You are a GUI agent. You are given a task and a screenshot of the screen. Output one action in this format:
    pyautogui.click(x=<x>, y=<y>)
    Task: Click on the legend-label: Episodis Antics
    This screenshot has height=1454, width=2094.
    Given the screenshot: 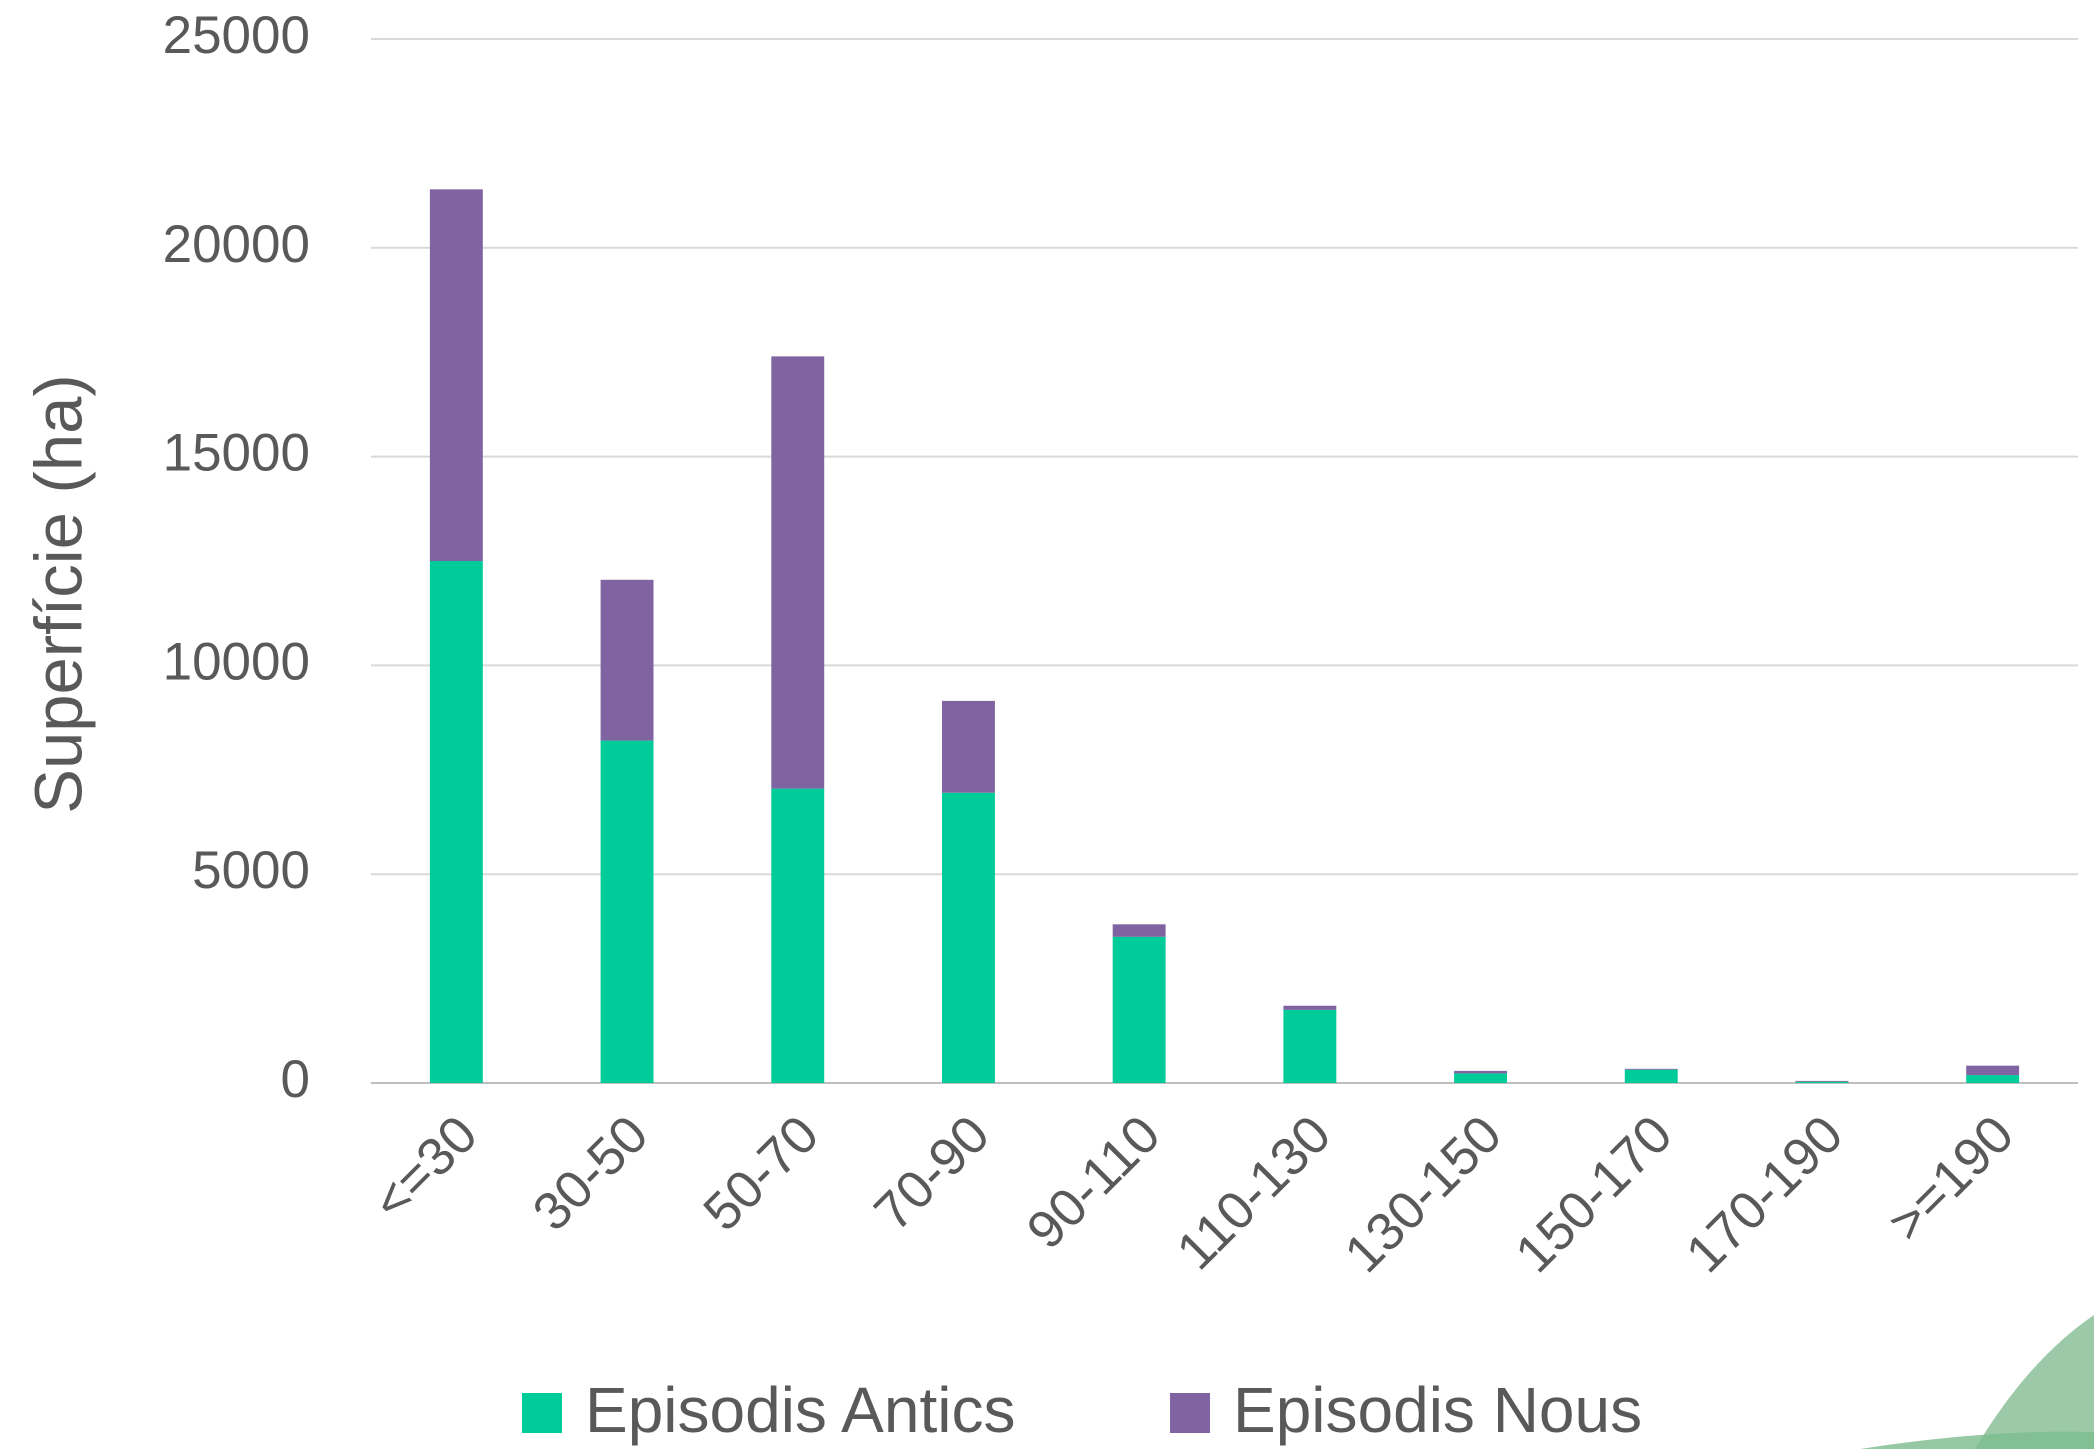 What is the action you would take?
    pyautogui.click(x=800, y=1410)
    